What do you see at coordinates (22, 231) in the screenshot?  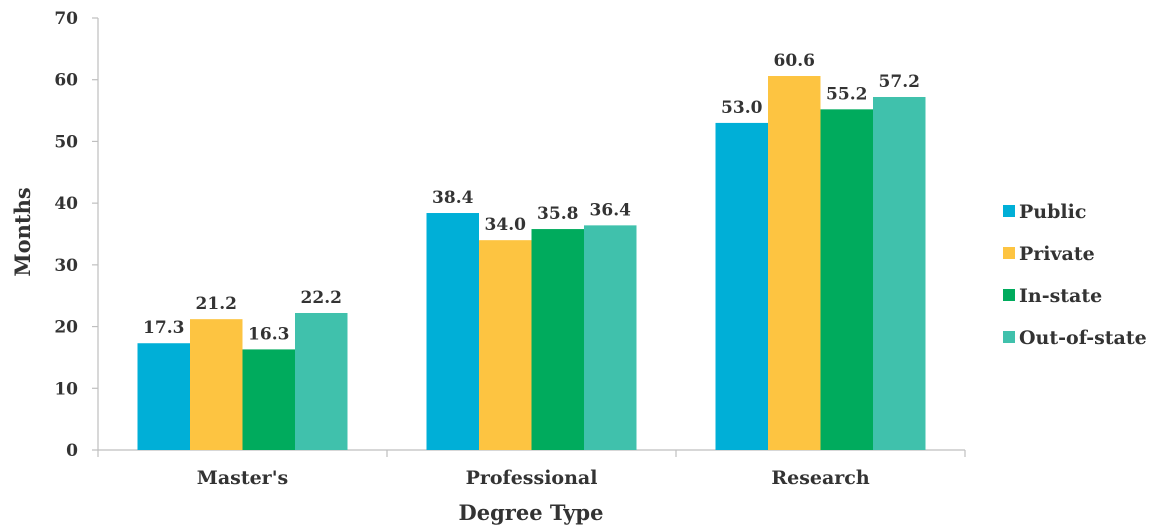 I see `y-axis-title: Months` at bounding box center [22, 231].